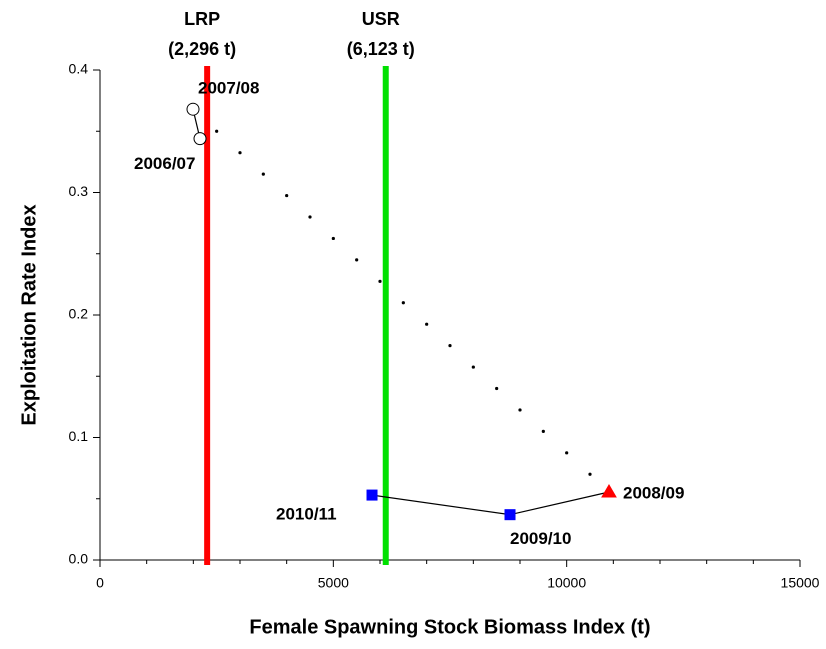 The height and width of the screenshot is (649, 826). Describe the element at coordinates (202, 19) in the screenshot. I see `reference-label: LRP` at that location.